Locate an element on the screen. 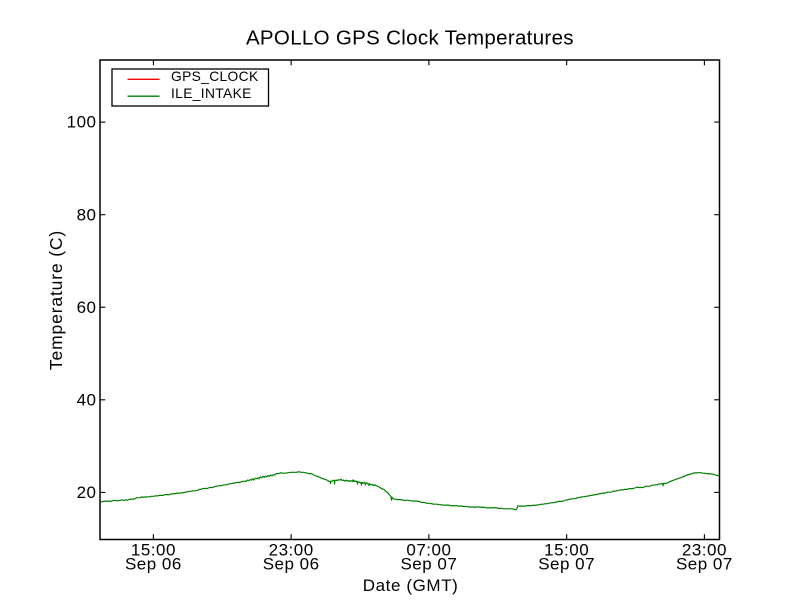 This screenshot has height=600, width=800. svg-text: 20 is located at coordinates (87, 492).